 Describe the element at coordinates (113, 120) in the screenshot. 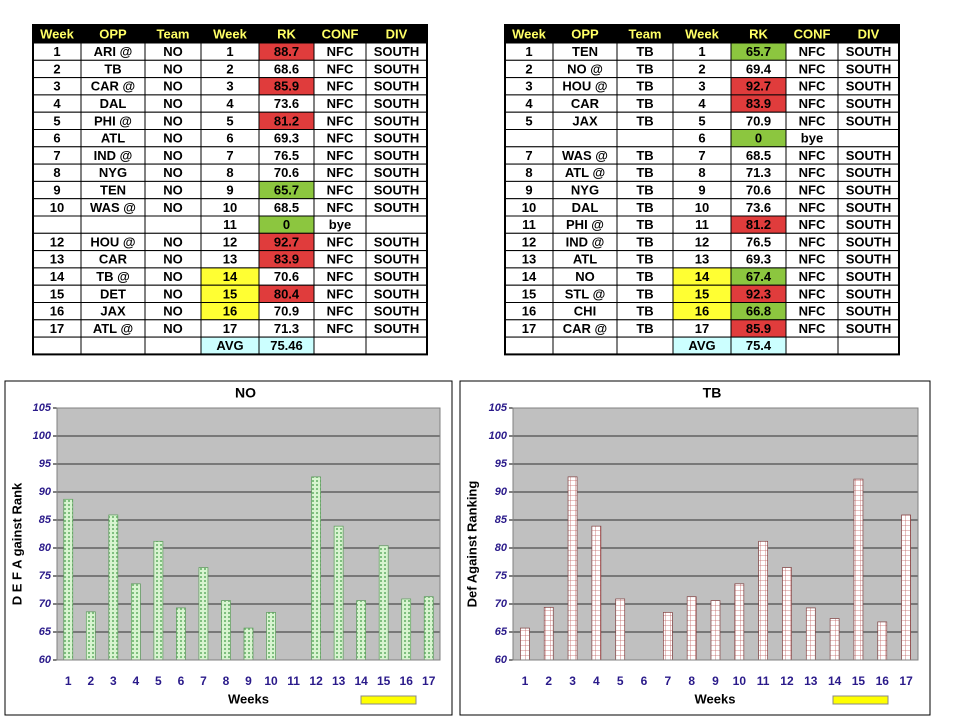

I see `cell-text: PHI @` at that location.